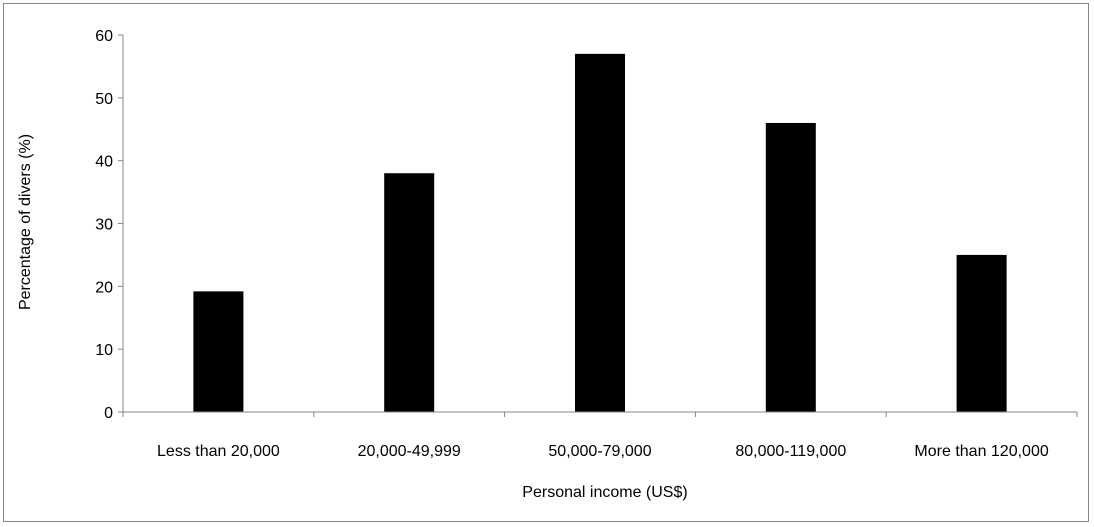 The image size is (1094, 527). Describe the element at coordinates (104, 225) in the screenshot. I see `y-tick-label: 30` at that location.